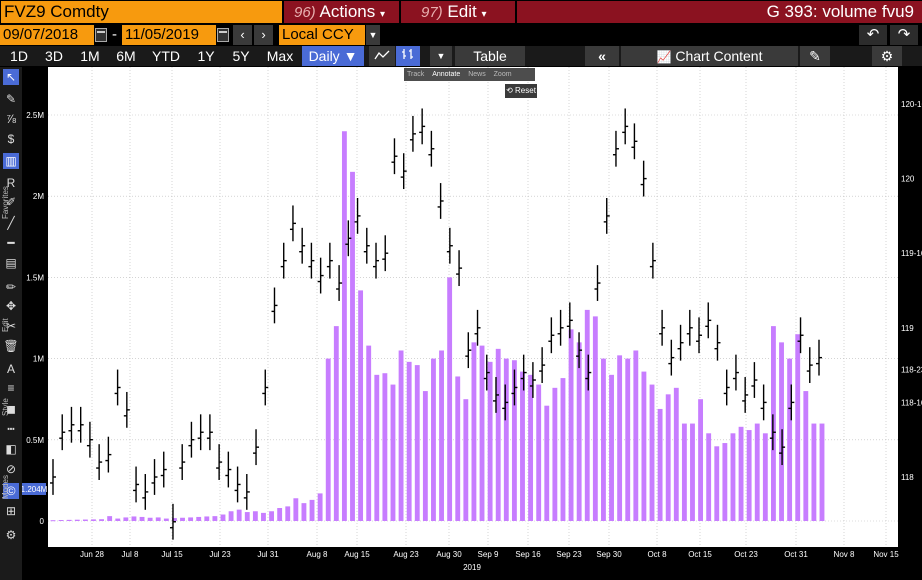 The image size is (922, 580). What do you see at coordinates (815, 56) in the screenshot?
I see `edit-pencil-icon: ✎` at bounding box center [815, 56].